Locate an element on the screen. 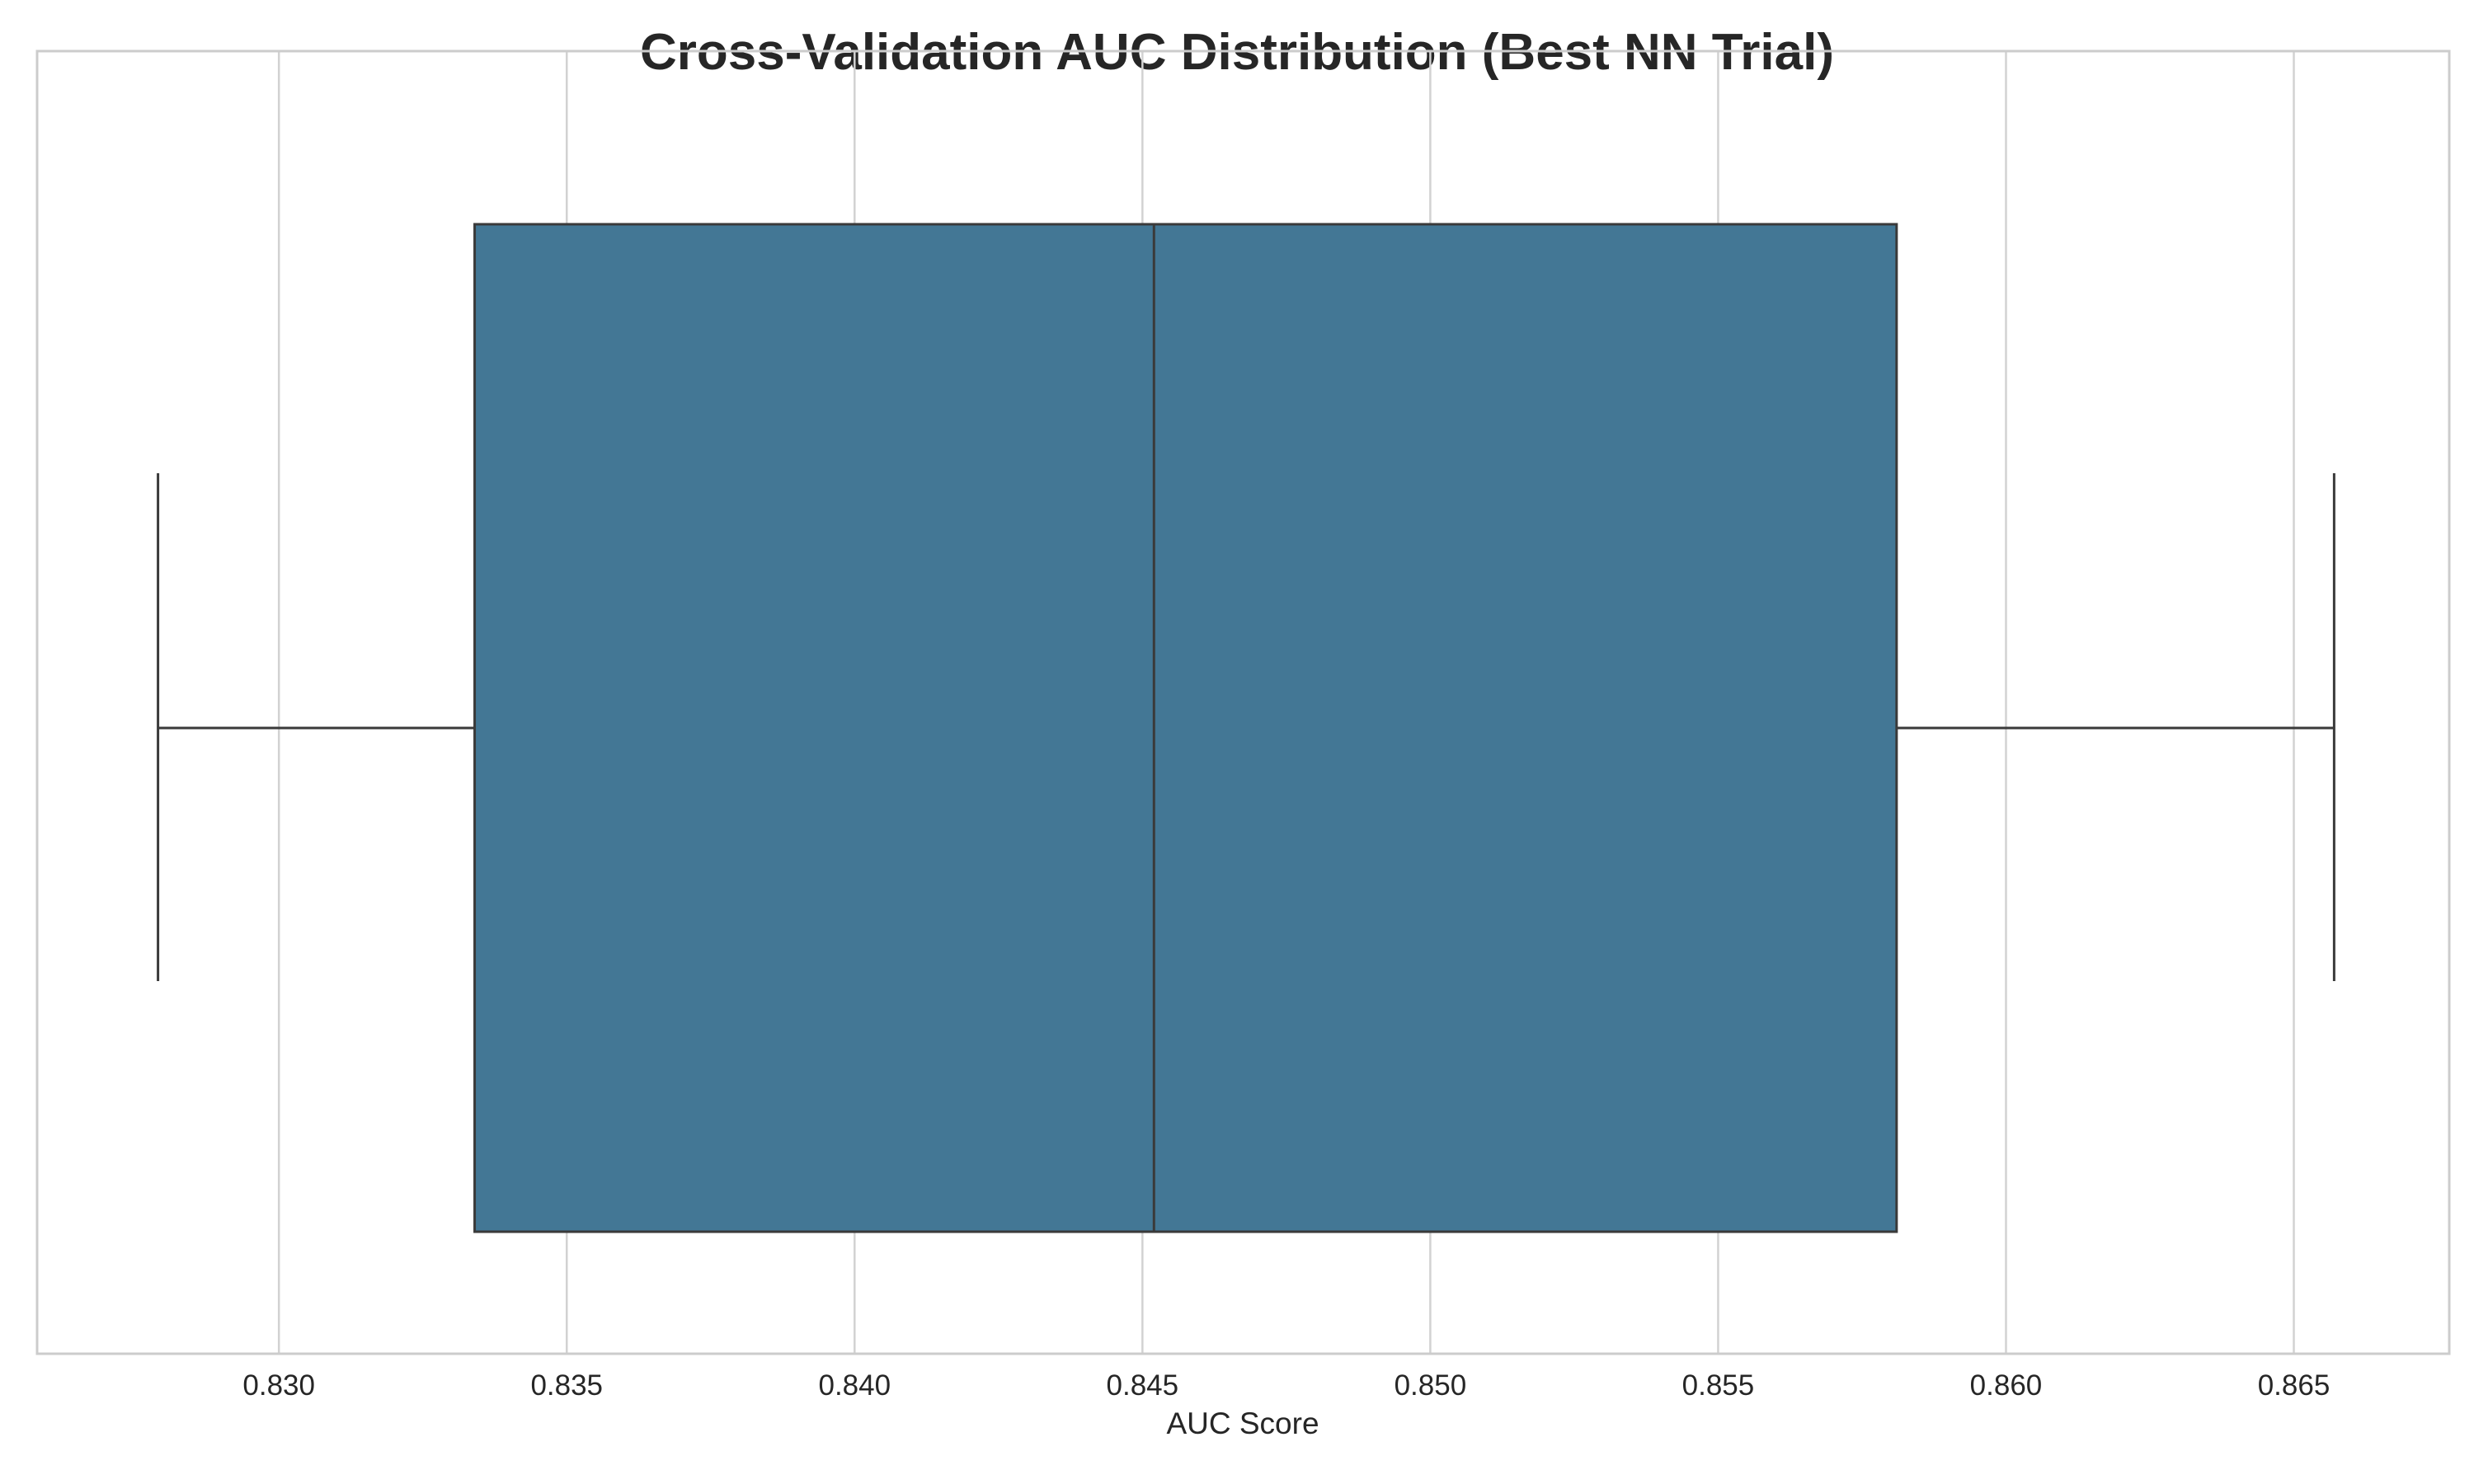  x-tick-label-0.835: 0.835 is located at coordinates (566, 1385).